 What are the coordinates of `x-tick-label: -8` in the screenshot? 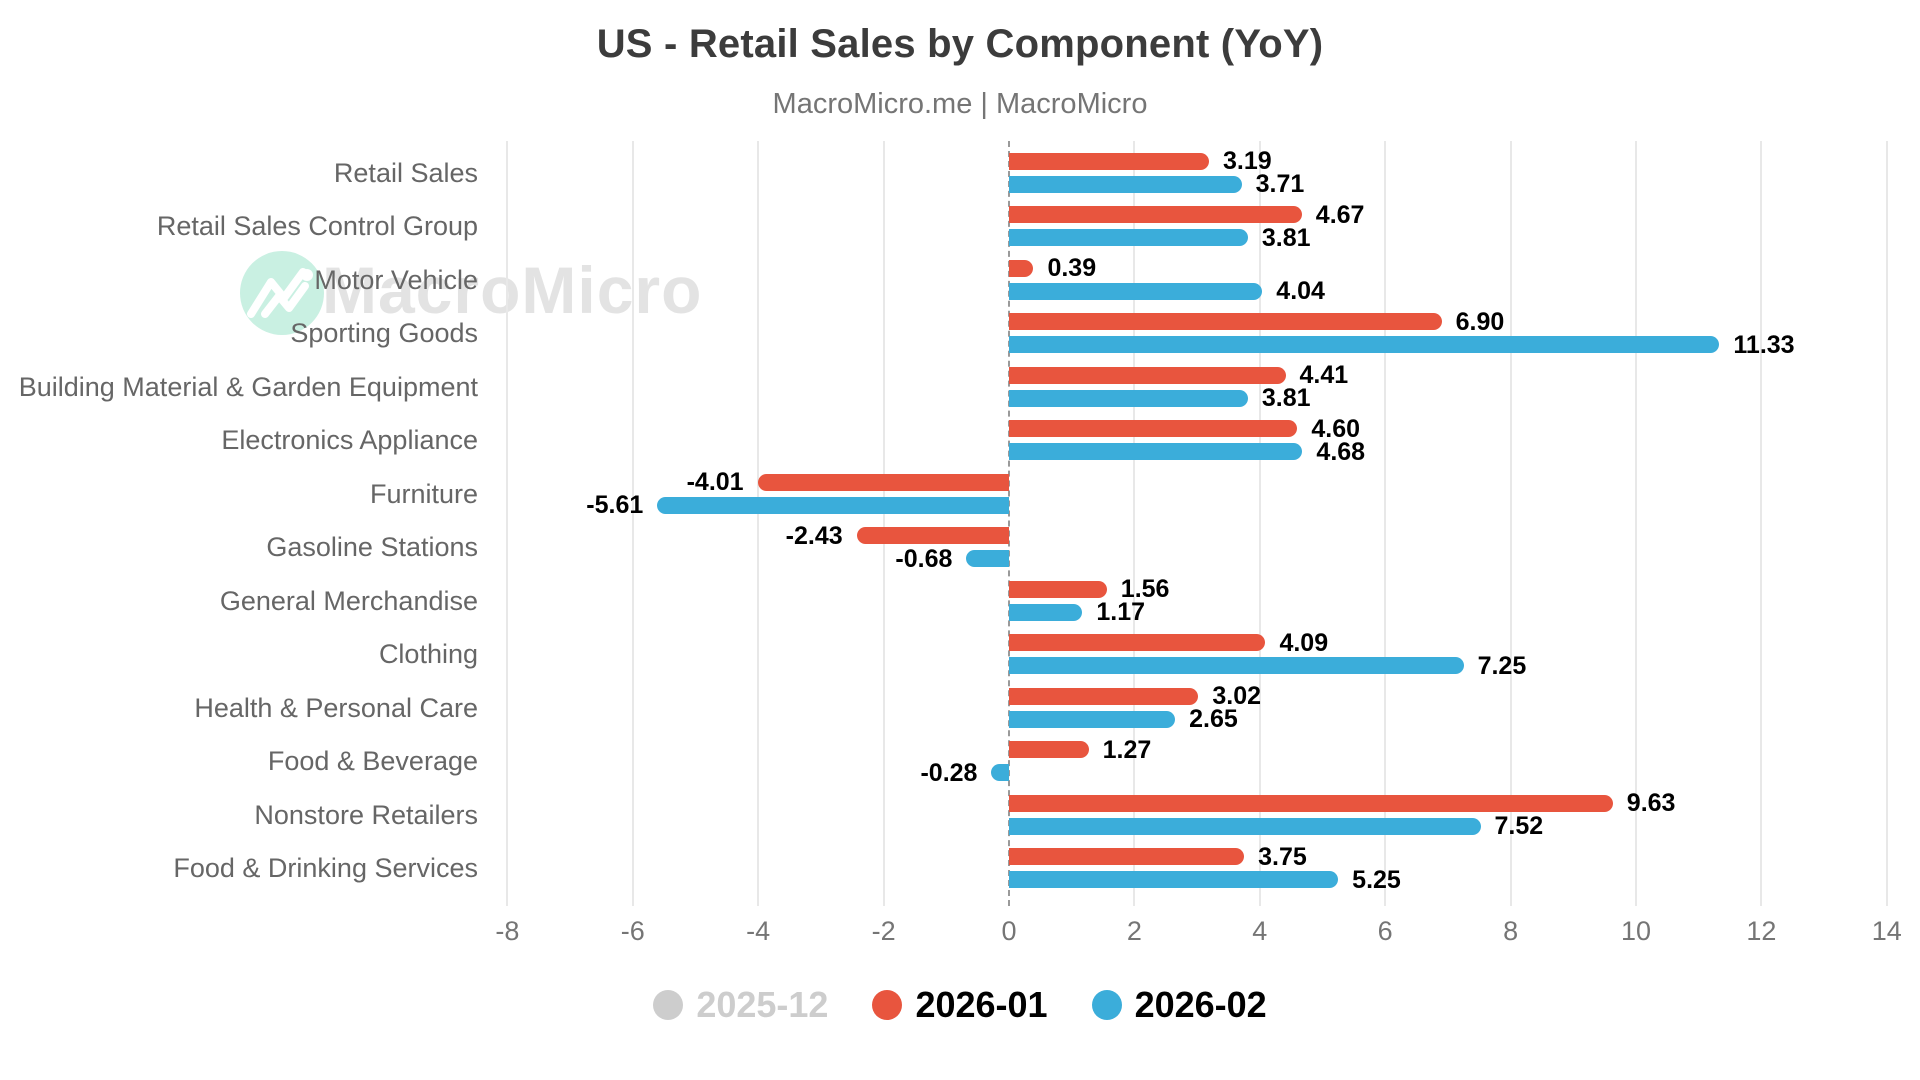 It's located at (507, 931).